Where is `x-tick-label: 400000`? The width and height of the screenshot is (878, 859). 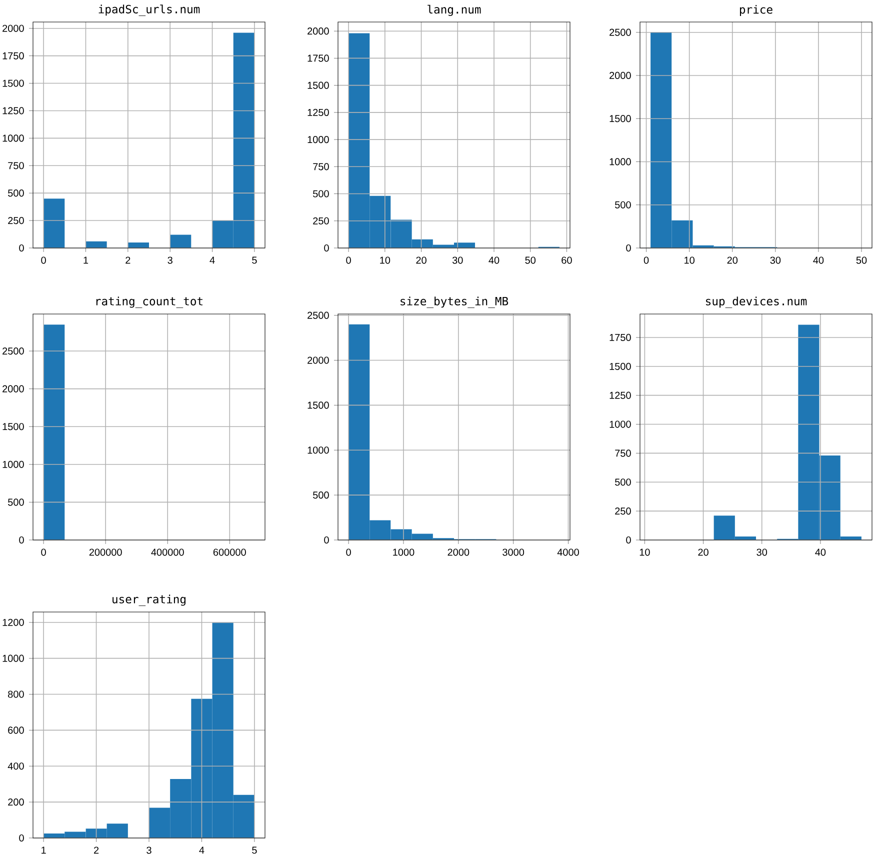 x-tick-label: 400000 is located at coordinates (167, 552).